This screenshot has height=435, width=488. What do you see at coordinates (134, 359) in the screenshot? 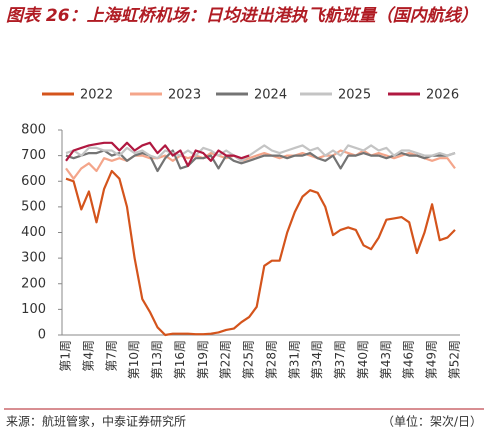
I see `x-tick-label: 第10周` at bounding box center [134, 359].